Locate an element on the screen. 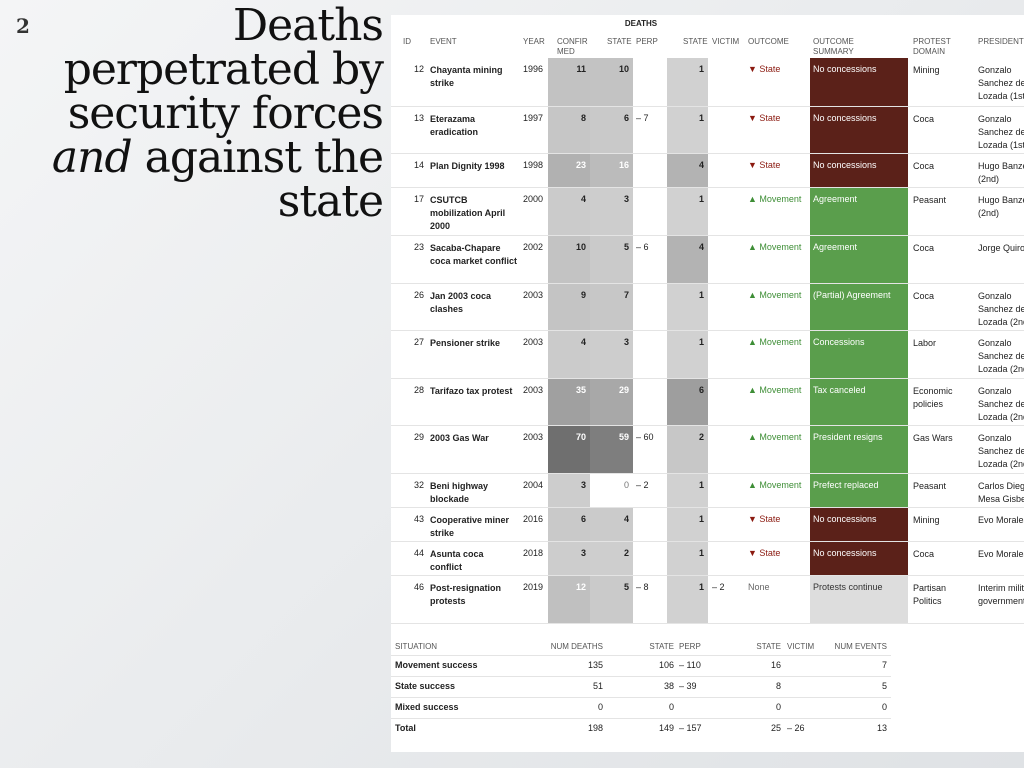  column-header: CONFIR MED is located at coordinates (572, 46).